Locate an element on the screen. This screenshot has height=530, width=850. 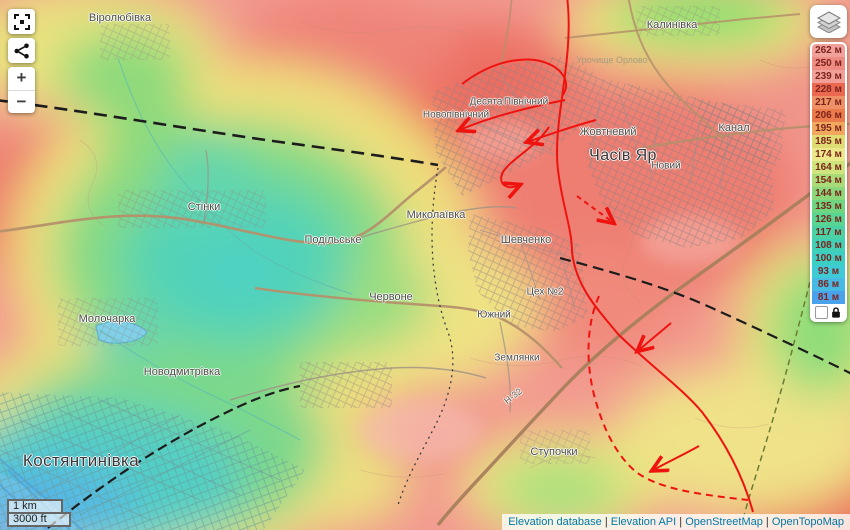
legend-row: 250 м is located at coordinates (828, 63).